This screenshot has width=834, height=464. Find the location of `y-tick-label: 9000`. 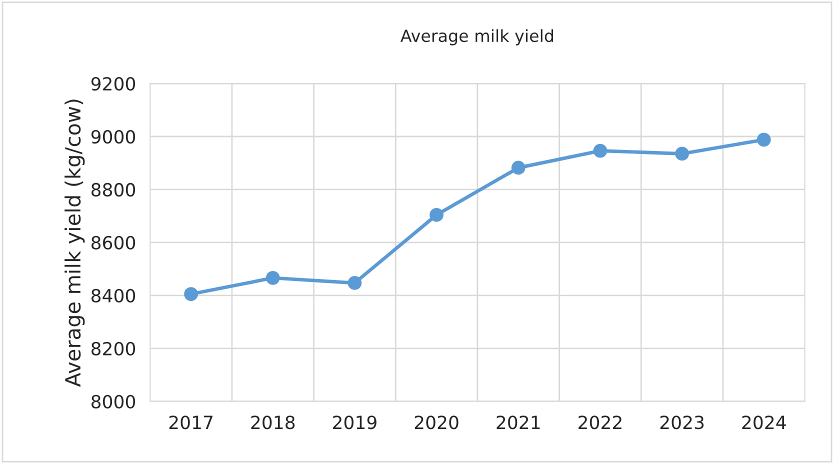

y-tick-label: 9000 is located at coordinates (113, 137).